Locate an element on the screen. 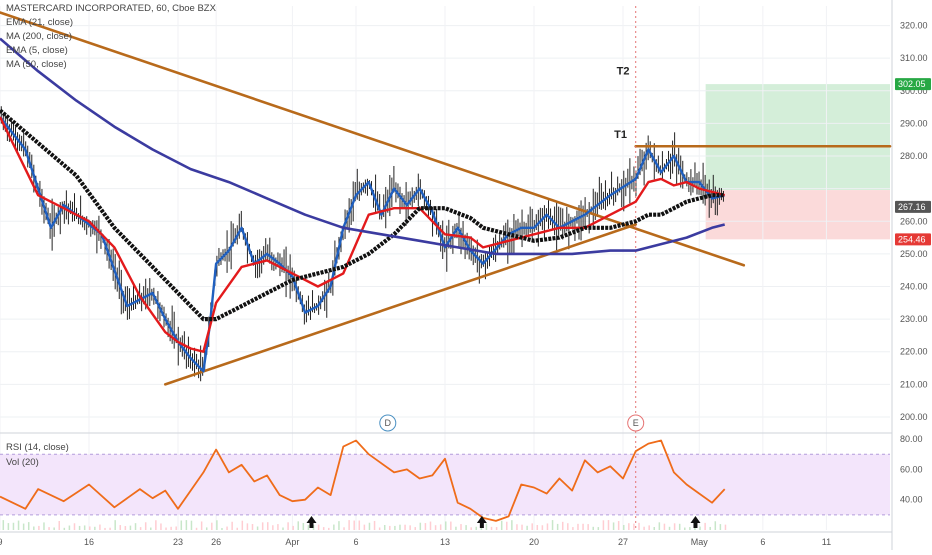 The height and width of the screenshot is (555, 932). legend-ma200: MA (200, close) is located at coordinates (39, 36).